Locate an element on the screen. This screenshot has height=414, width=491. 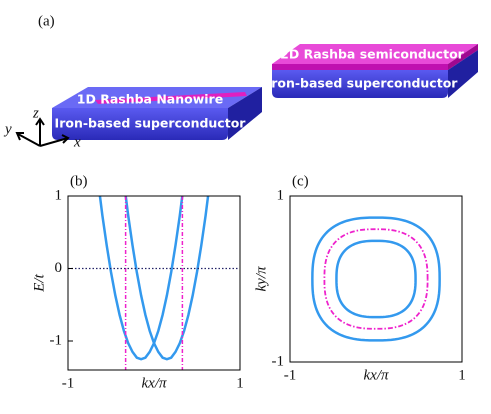
fermi-contour is located at coordinates (376, 279).